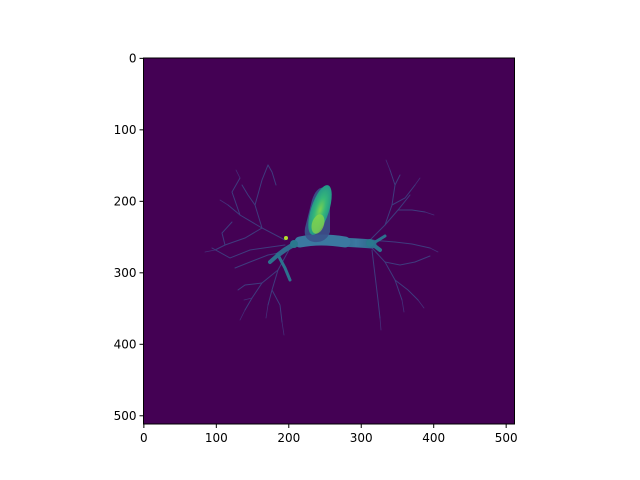  What do you see at coordinates (321, 247) in the screenshot?
I see `airway-tree-image` at bounding box center [321, 247].